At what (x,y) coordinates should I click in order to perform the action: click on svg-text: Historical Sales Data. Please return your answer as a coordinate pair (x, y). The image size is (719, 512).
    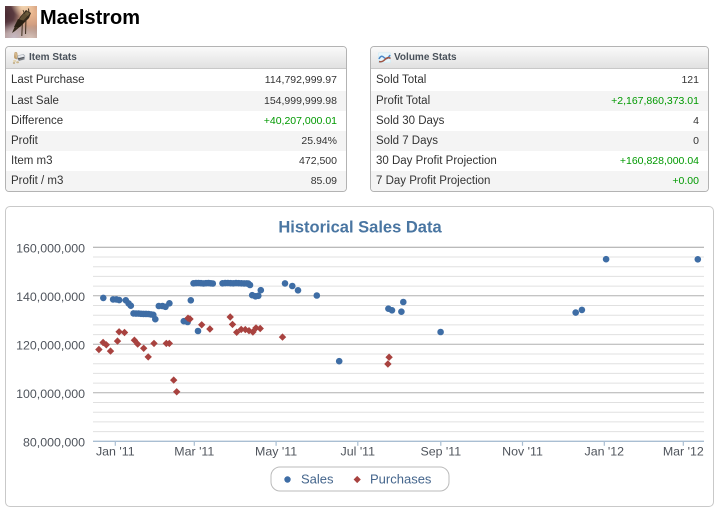
    Looking at the image, I should click on (360, 228).